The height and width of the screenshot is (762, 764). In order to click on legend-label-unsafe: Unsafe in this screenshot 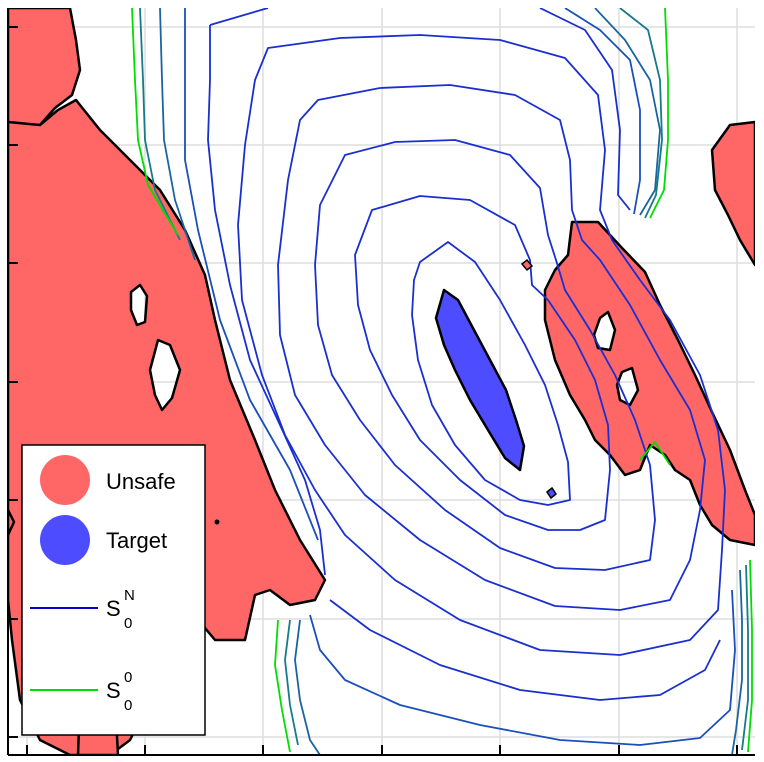, I will do `click(141, 481)`.